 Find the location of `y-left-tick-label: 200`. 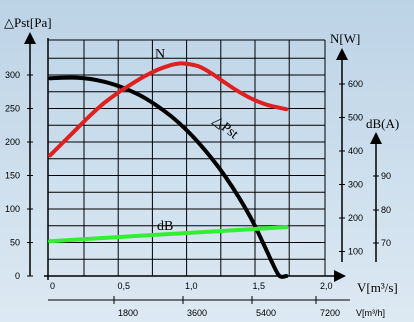

y-left-tick-label: 200 is located at coordinates (12, 142).